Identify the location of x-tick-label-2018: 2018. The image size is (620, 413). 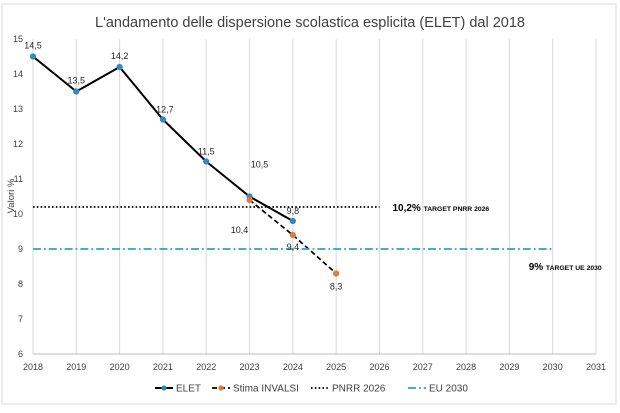
(33, 367).